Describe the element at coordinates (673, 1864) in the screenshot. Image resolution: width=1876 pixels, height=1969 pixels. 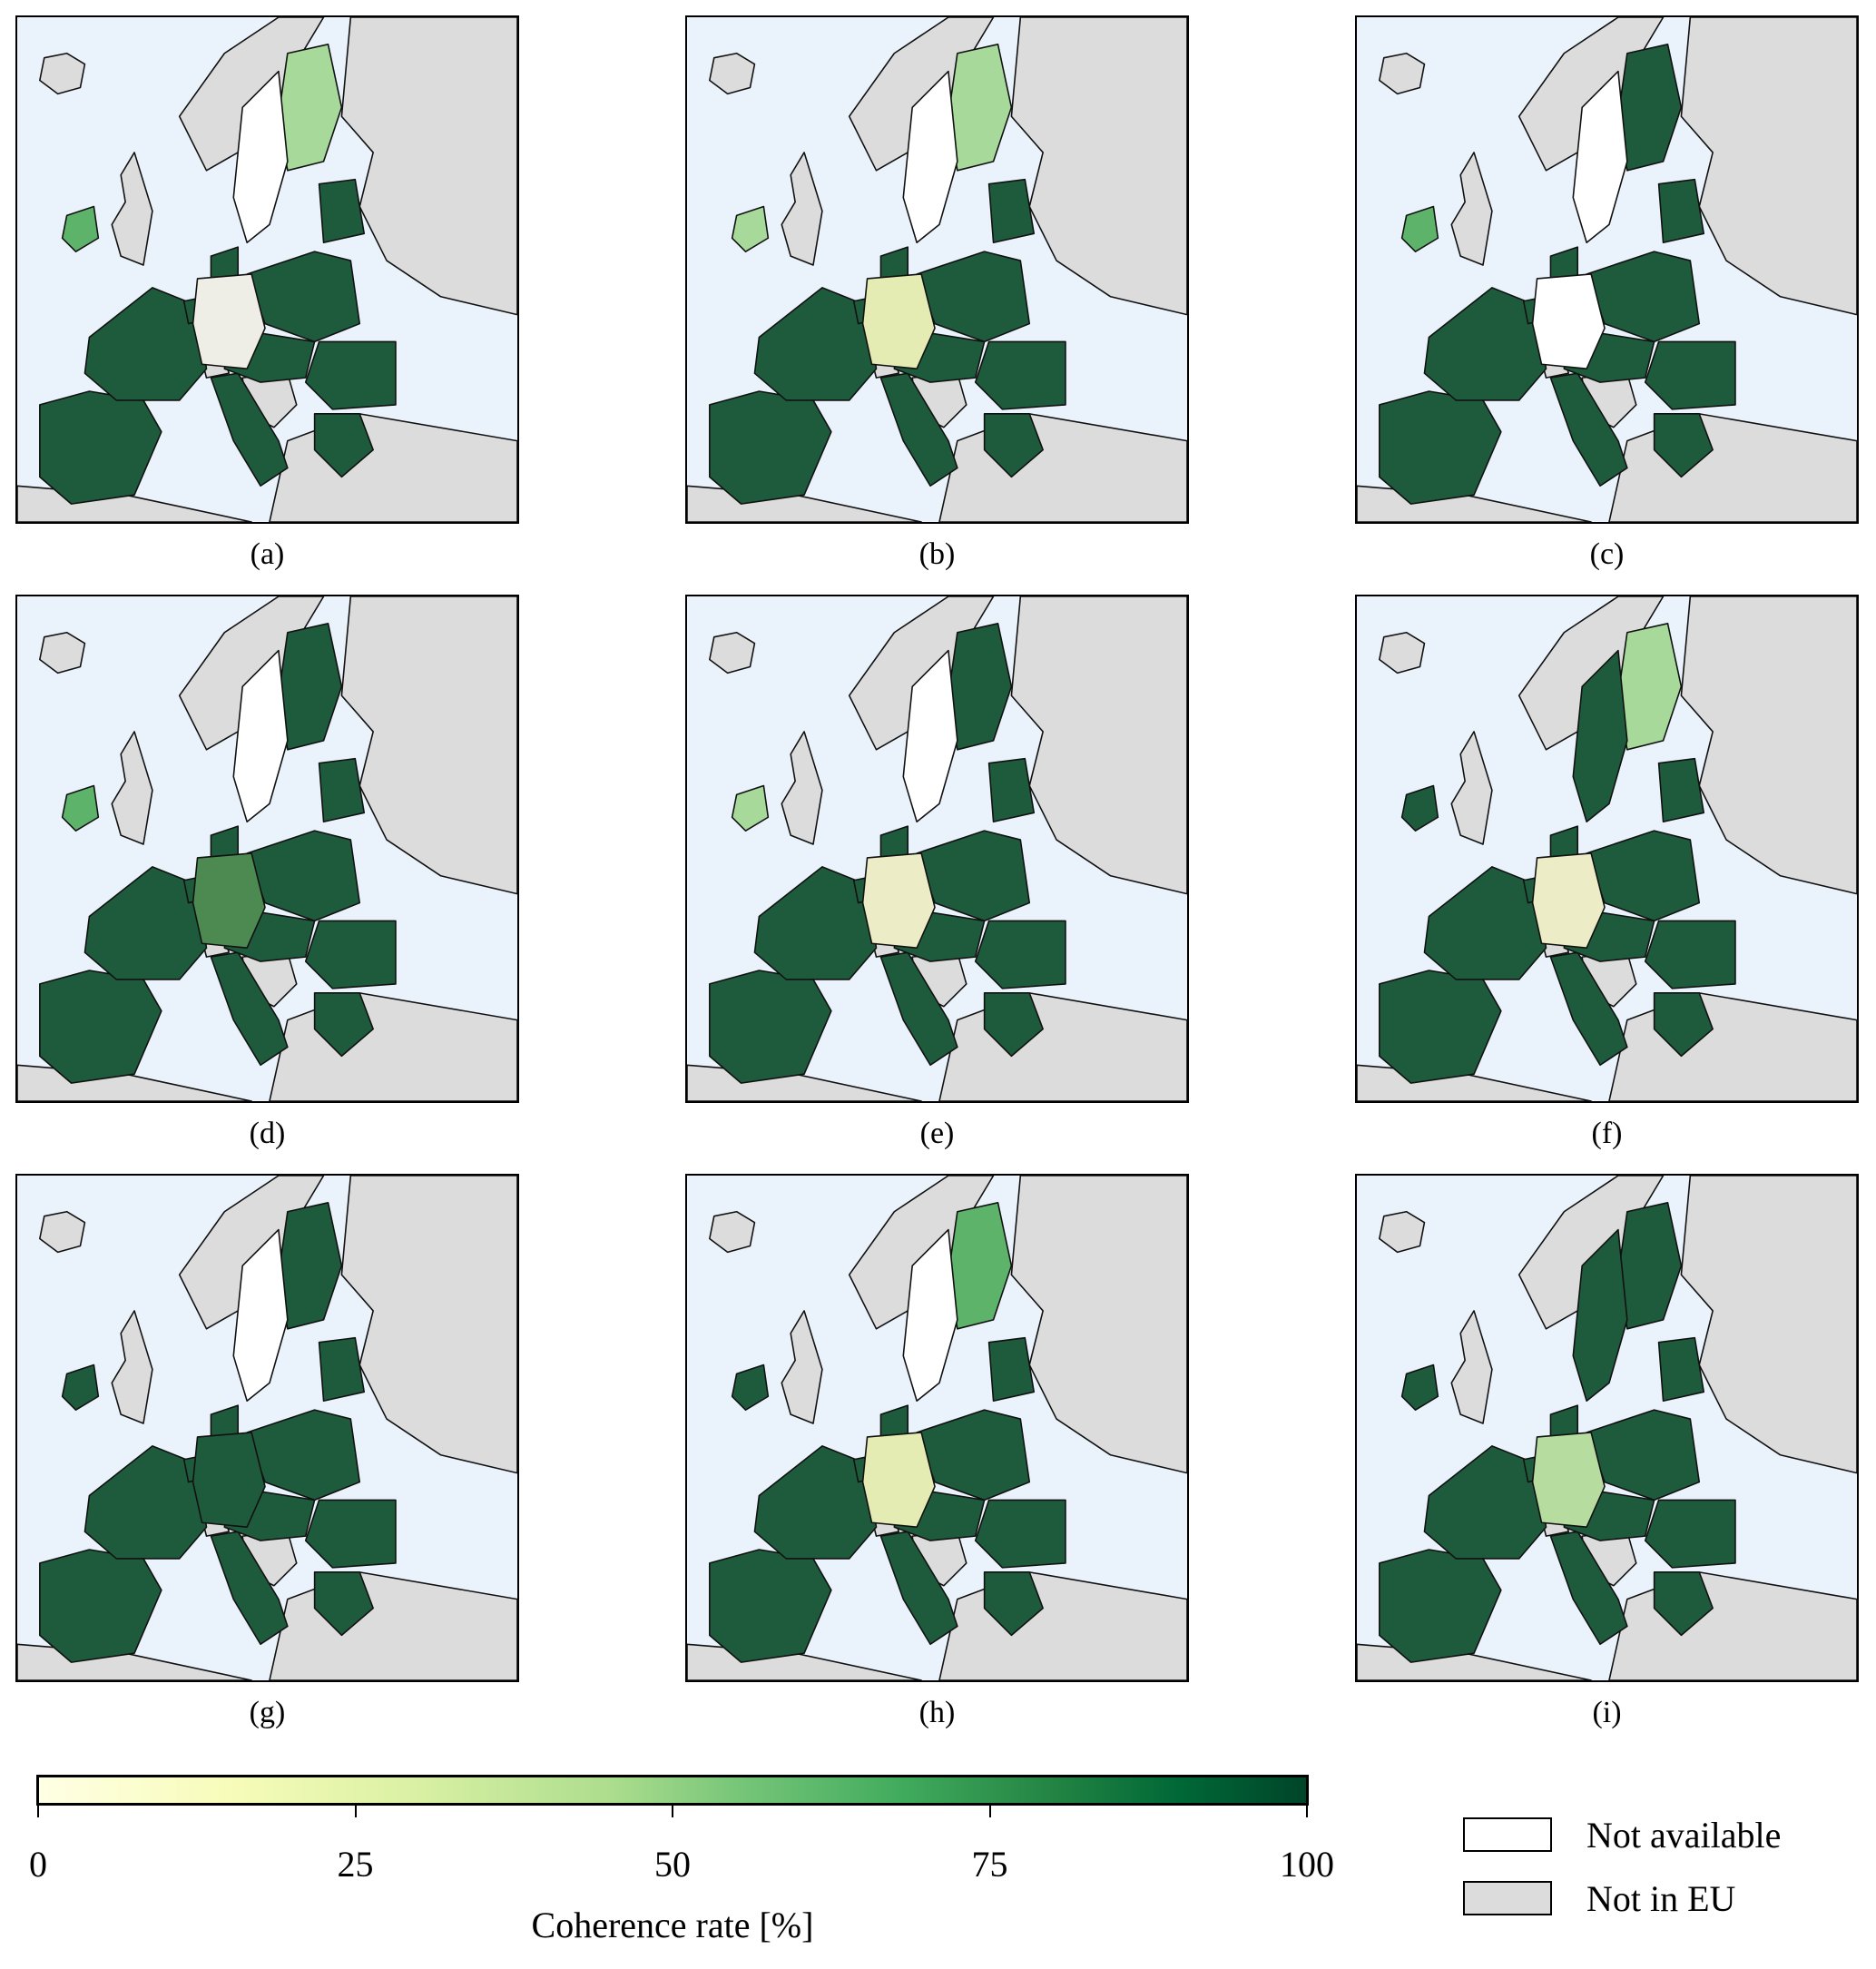
I see `colorbar-tick-label: 50` at that location.